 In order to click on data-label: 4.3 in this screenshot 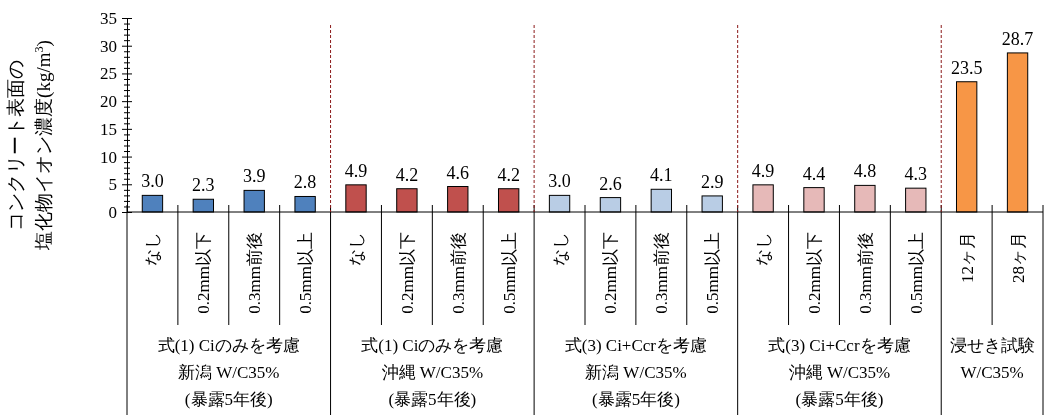, I will do `click(916, 174)`.